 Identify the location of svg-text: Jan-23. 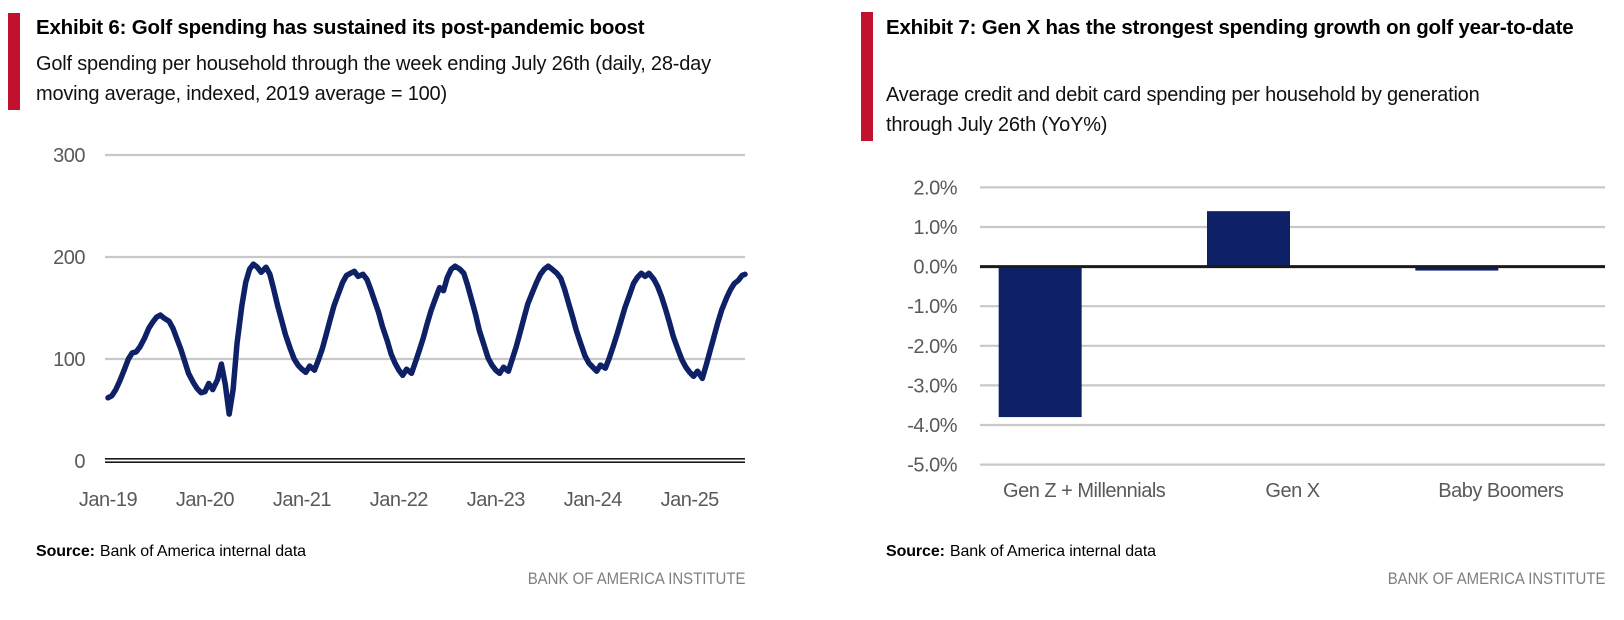
(496, 500).